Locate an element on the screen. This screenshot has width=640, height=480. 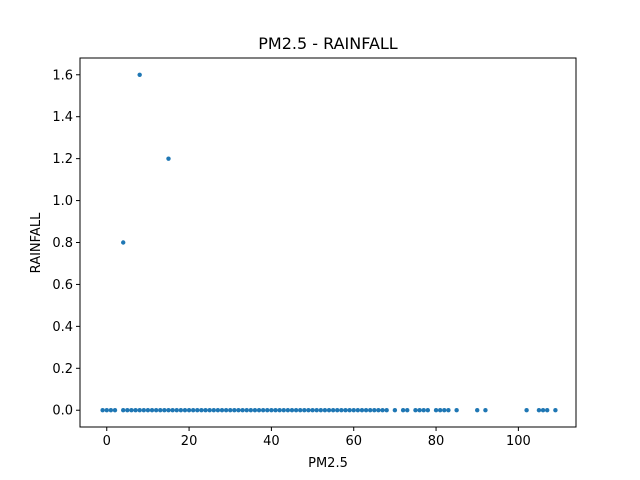
chart-title: PM2.5 - RAINFALL is located at coordinates (328, 43).